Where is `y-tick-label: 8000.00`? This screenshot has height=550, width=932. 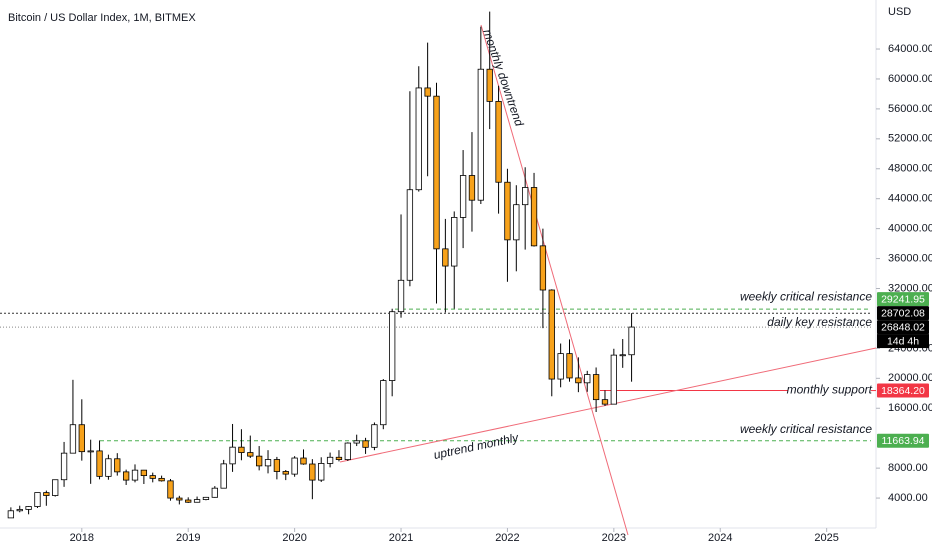
y-tick-label: 8000.00 is located at coordinates (908, 468).